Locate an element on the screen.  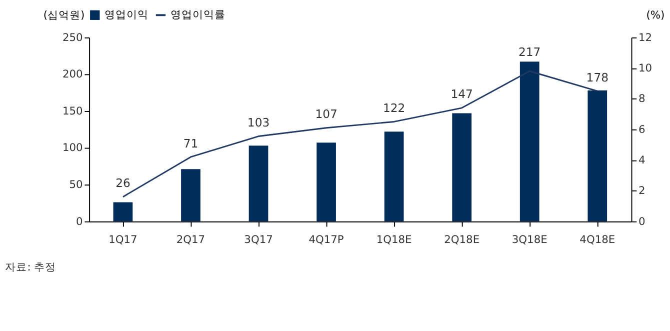
data-label: 103 is located at coordinates (258, 123).